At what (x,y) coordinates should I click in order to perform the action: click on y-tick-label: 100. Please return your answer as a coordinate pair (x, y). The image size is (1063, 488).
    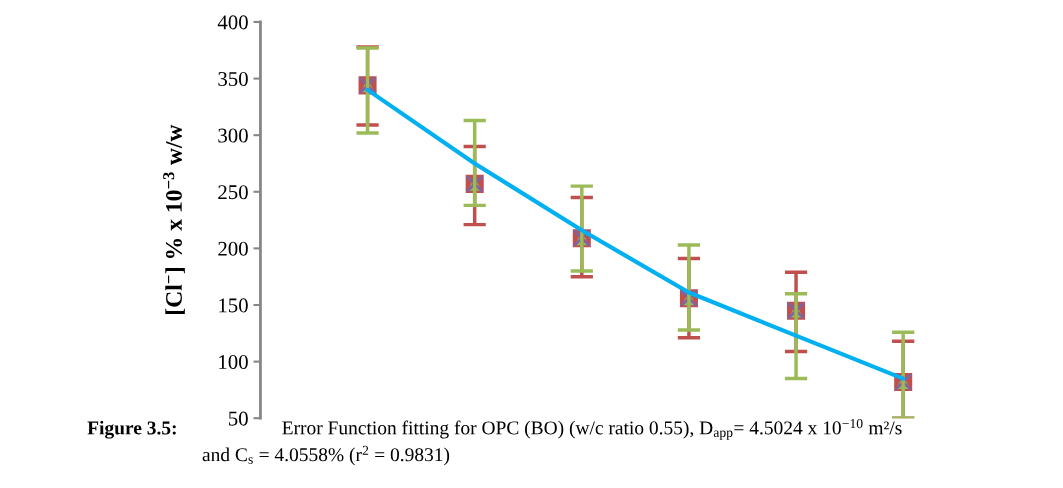
    Looking at the image, I should click on (233, 362).